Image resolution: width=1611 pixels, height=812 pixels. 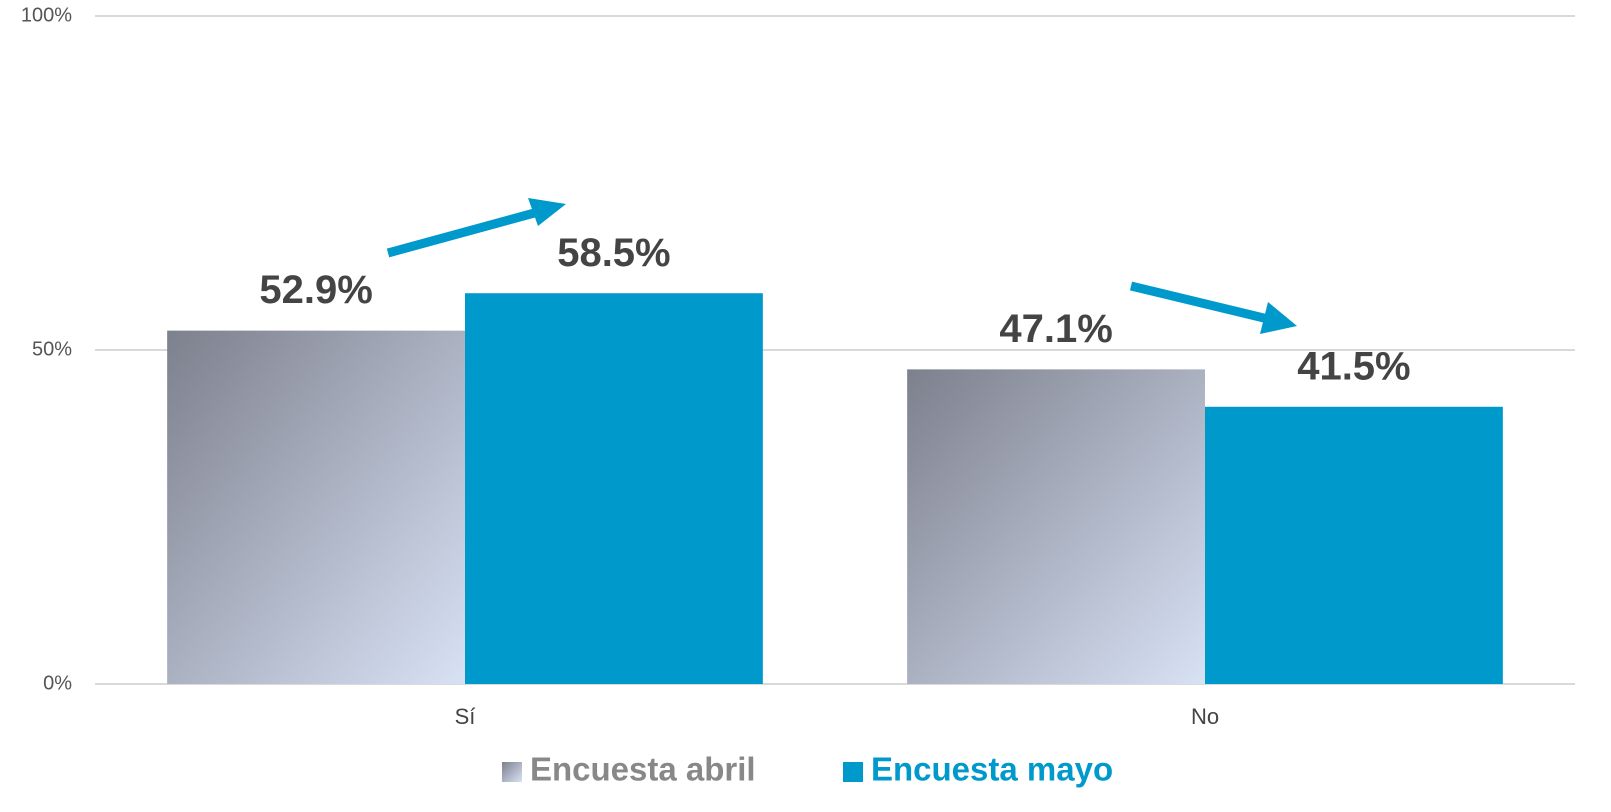 I want to click on legend-label: Encuesta mayo, so click(x=992, y=769).